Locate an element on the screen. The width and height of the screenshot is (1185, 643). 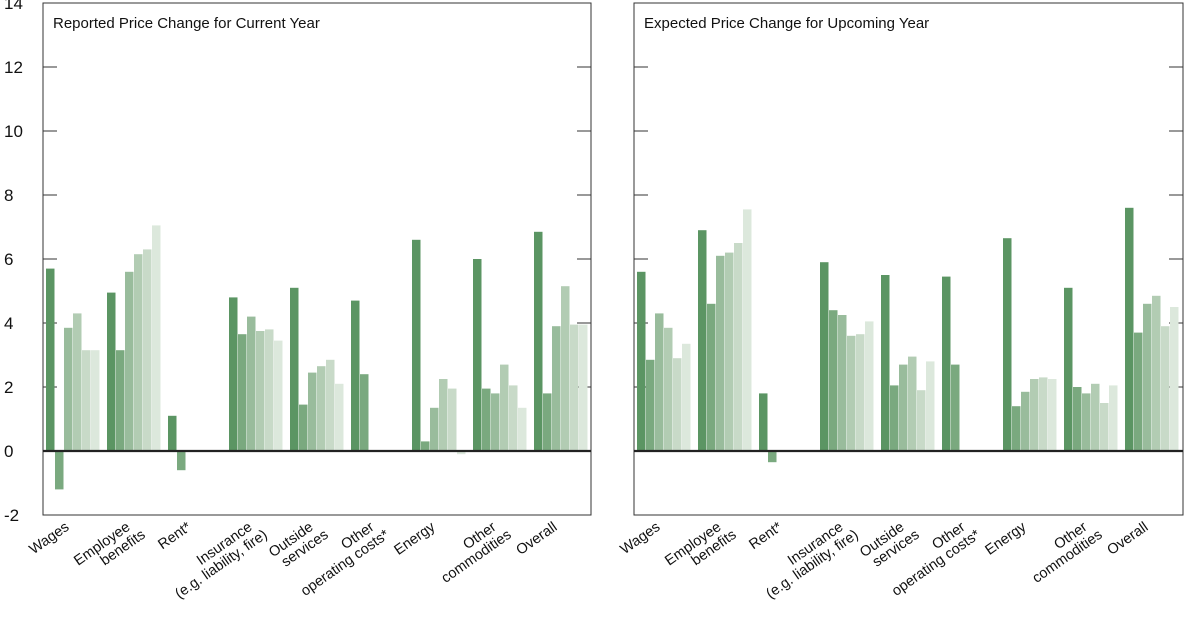
y-tick-label: 0 is located at coordinates (8, 451).